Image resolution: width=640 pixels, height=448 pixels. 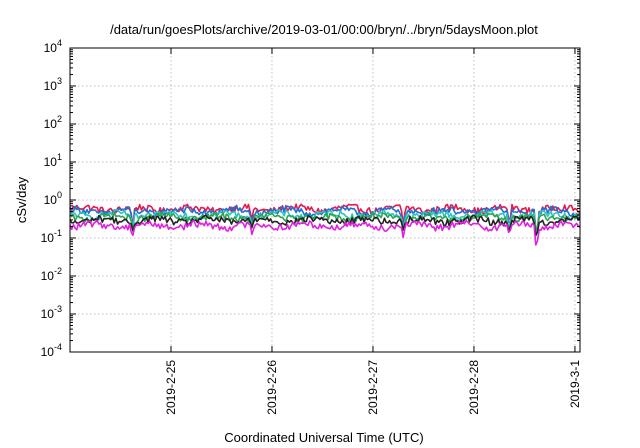 What do you see at coordinates (59, 195) in the screenshot?
I see `y-tick-exponent: 0` at bounding box center [59, 195].